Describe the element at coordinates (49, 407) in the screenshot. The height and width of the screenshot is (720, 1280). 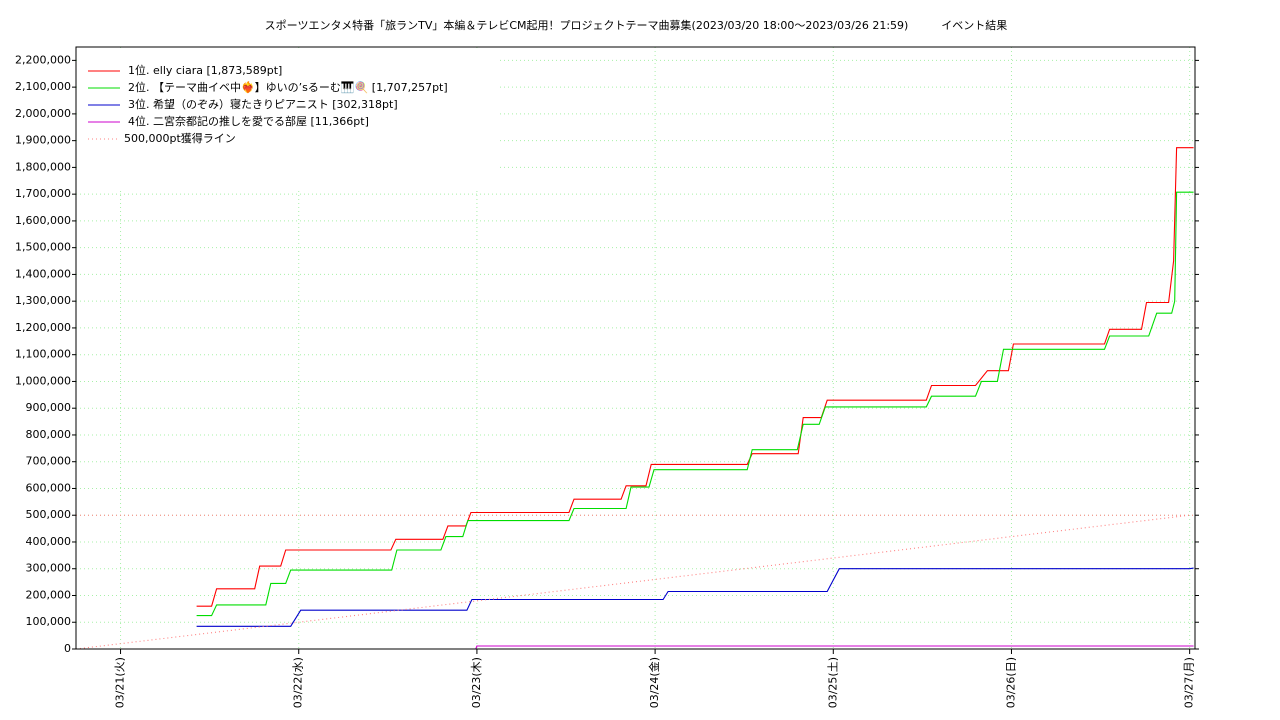
I see `y-tick-label: 900,000` at that location.